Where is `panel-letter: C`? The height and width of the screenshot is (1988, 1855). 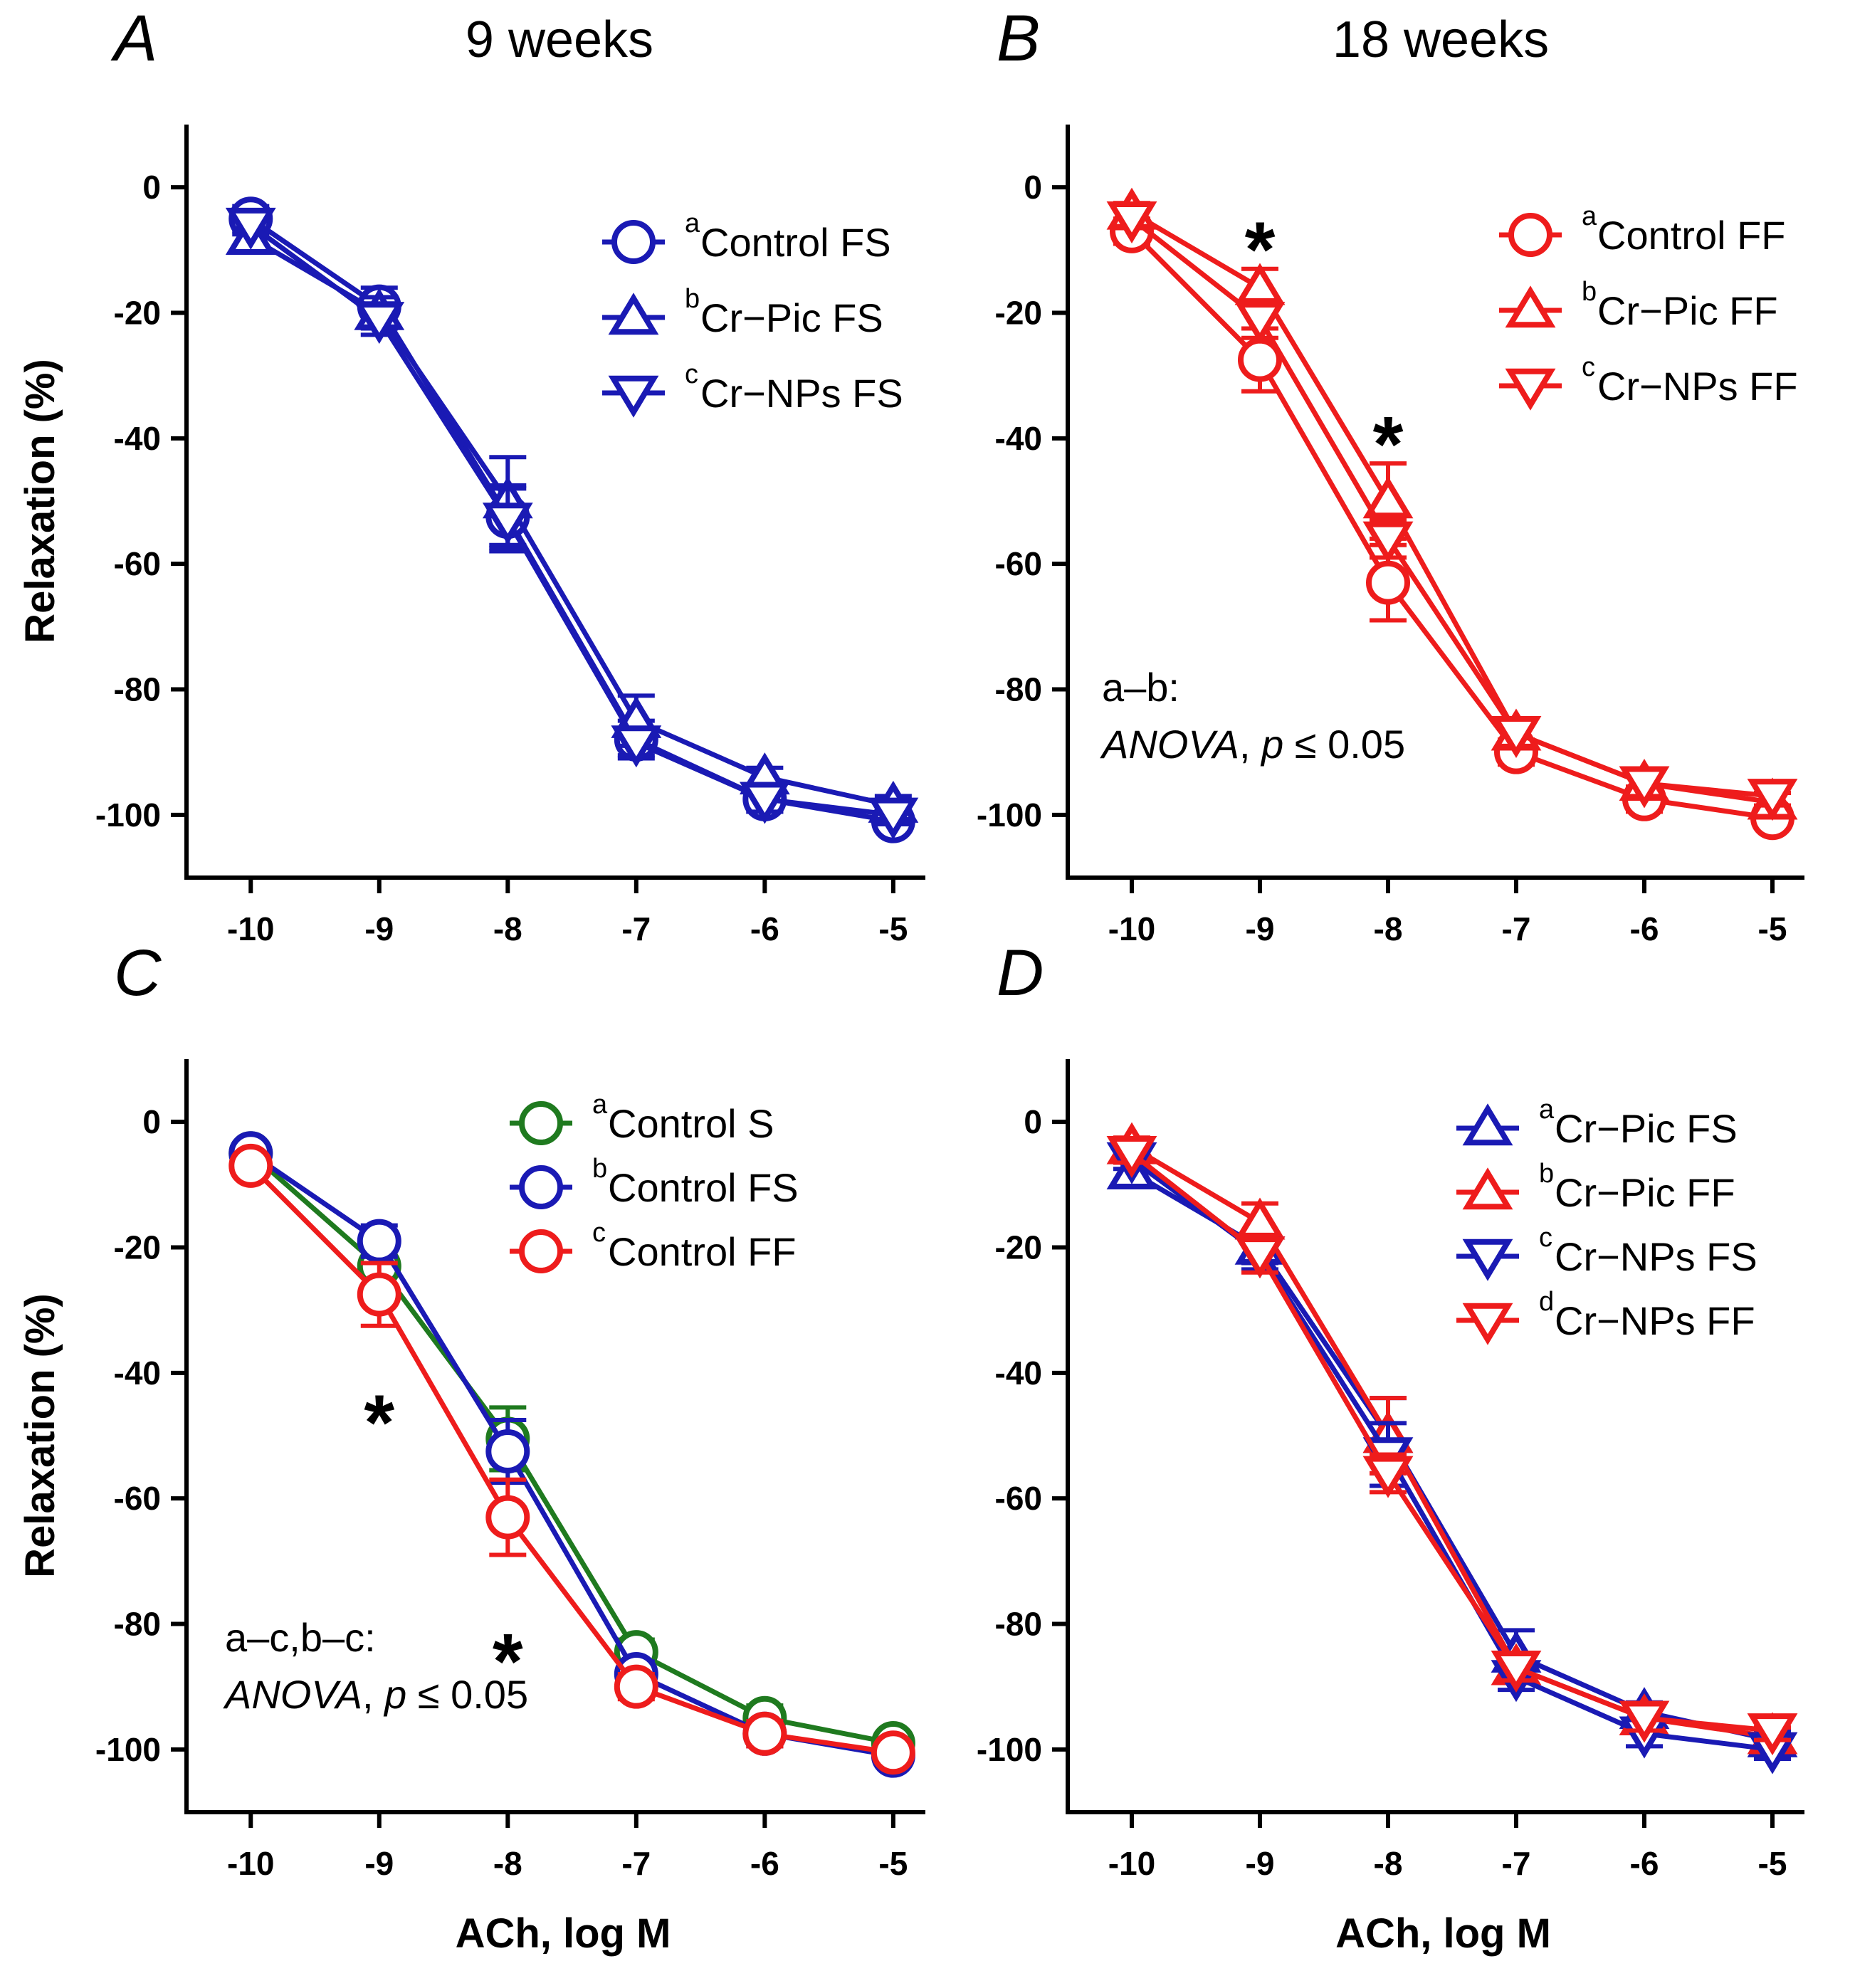 panel-letter: C is located at coordinates (138, 973).